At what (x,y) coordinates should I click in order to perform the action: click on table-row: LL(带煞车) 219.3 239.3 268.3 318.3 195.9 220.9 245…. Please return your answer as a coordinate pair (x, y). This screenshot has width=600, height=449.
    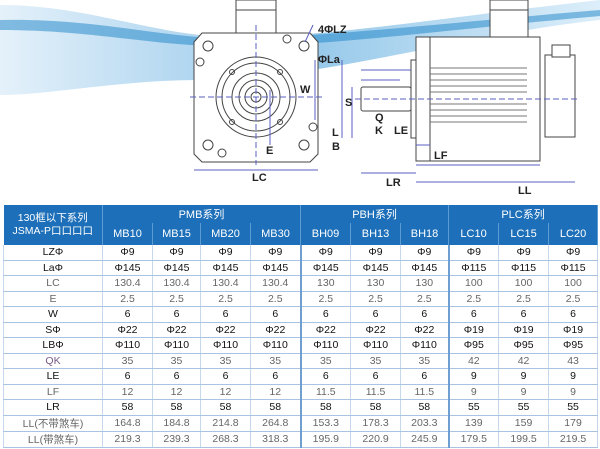
    Looking at the image, I should click on (301, 439).